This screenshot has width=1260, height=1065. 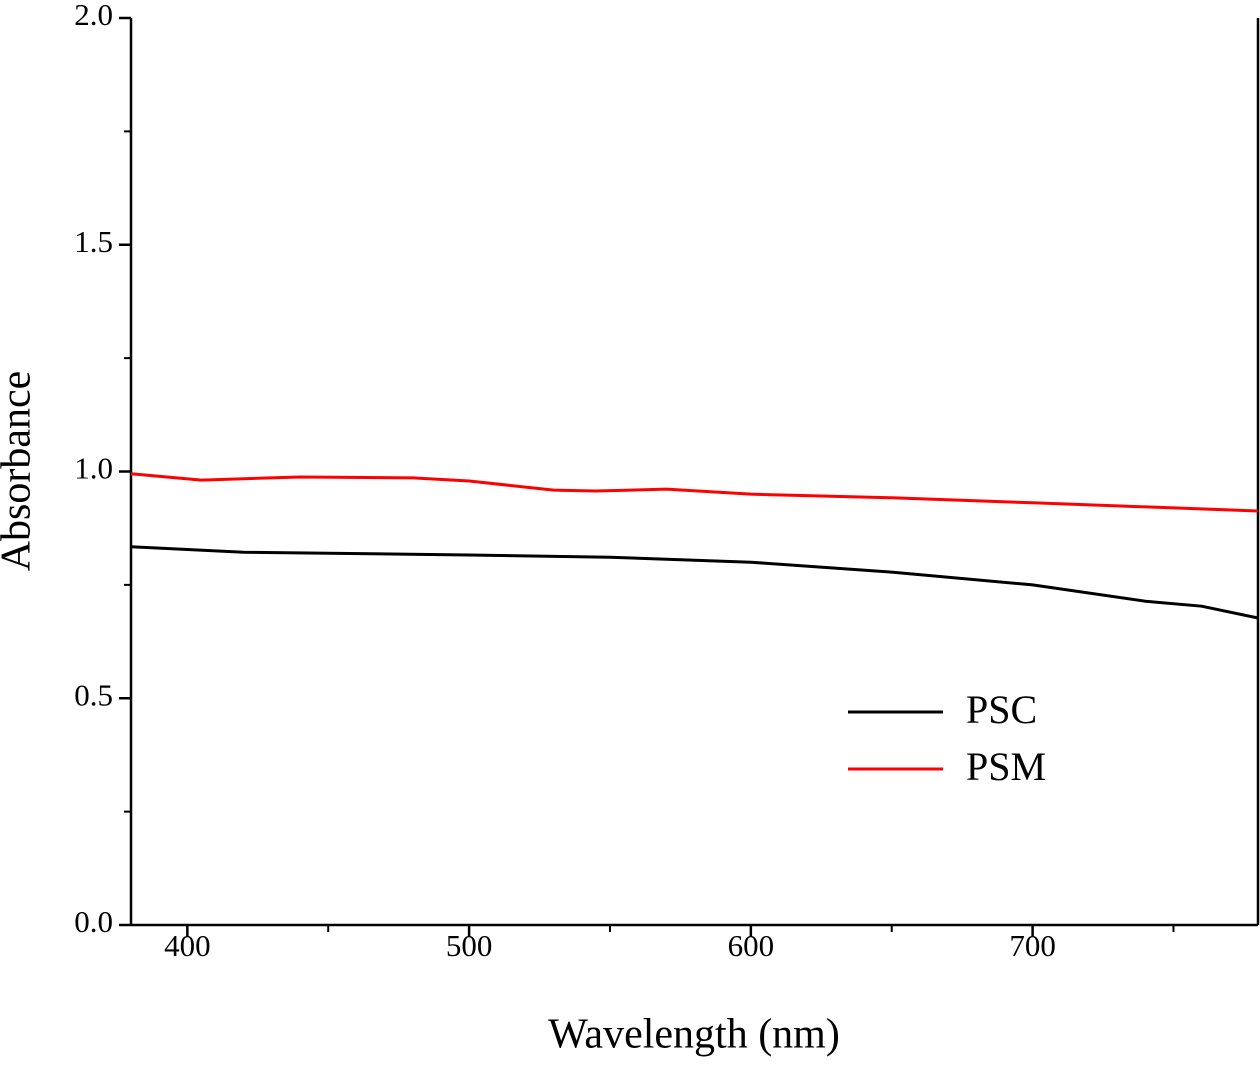 I want to click on legend-text: PSM, so click(x=1006, y=766).